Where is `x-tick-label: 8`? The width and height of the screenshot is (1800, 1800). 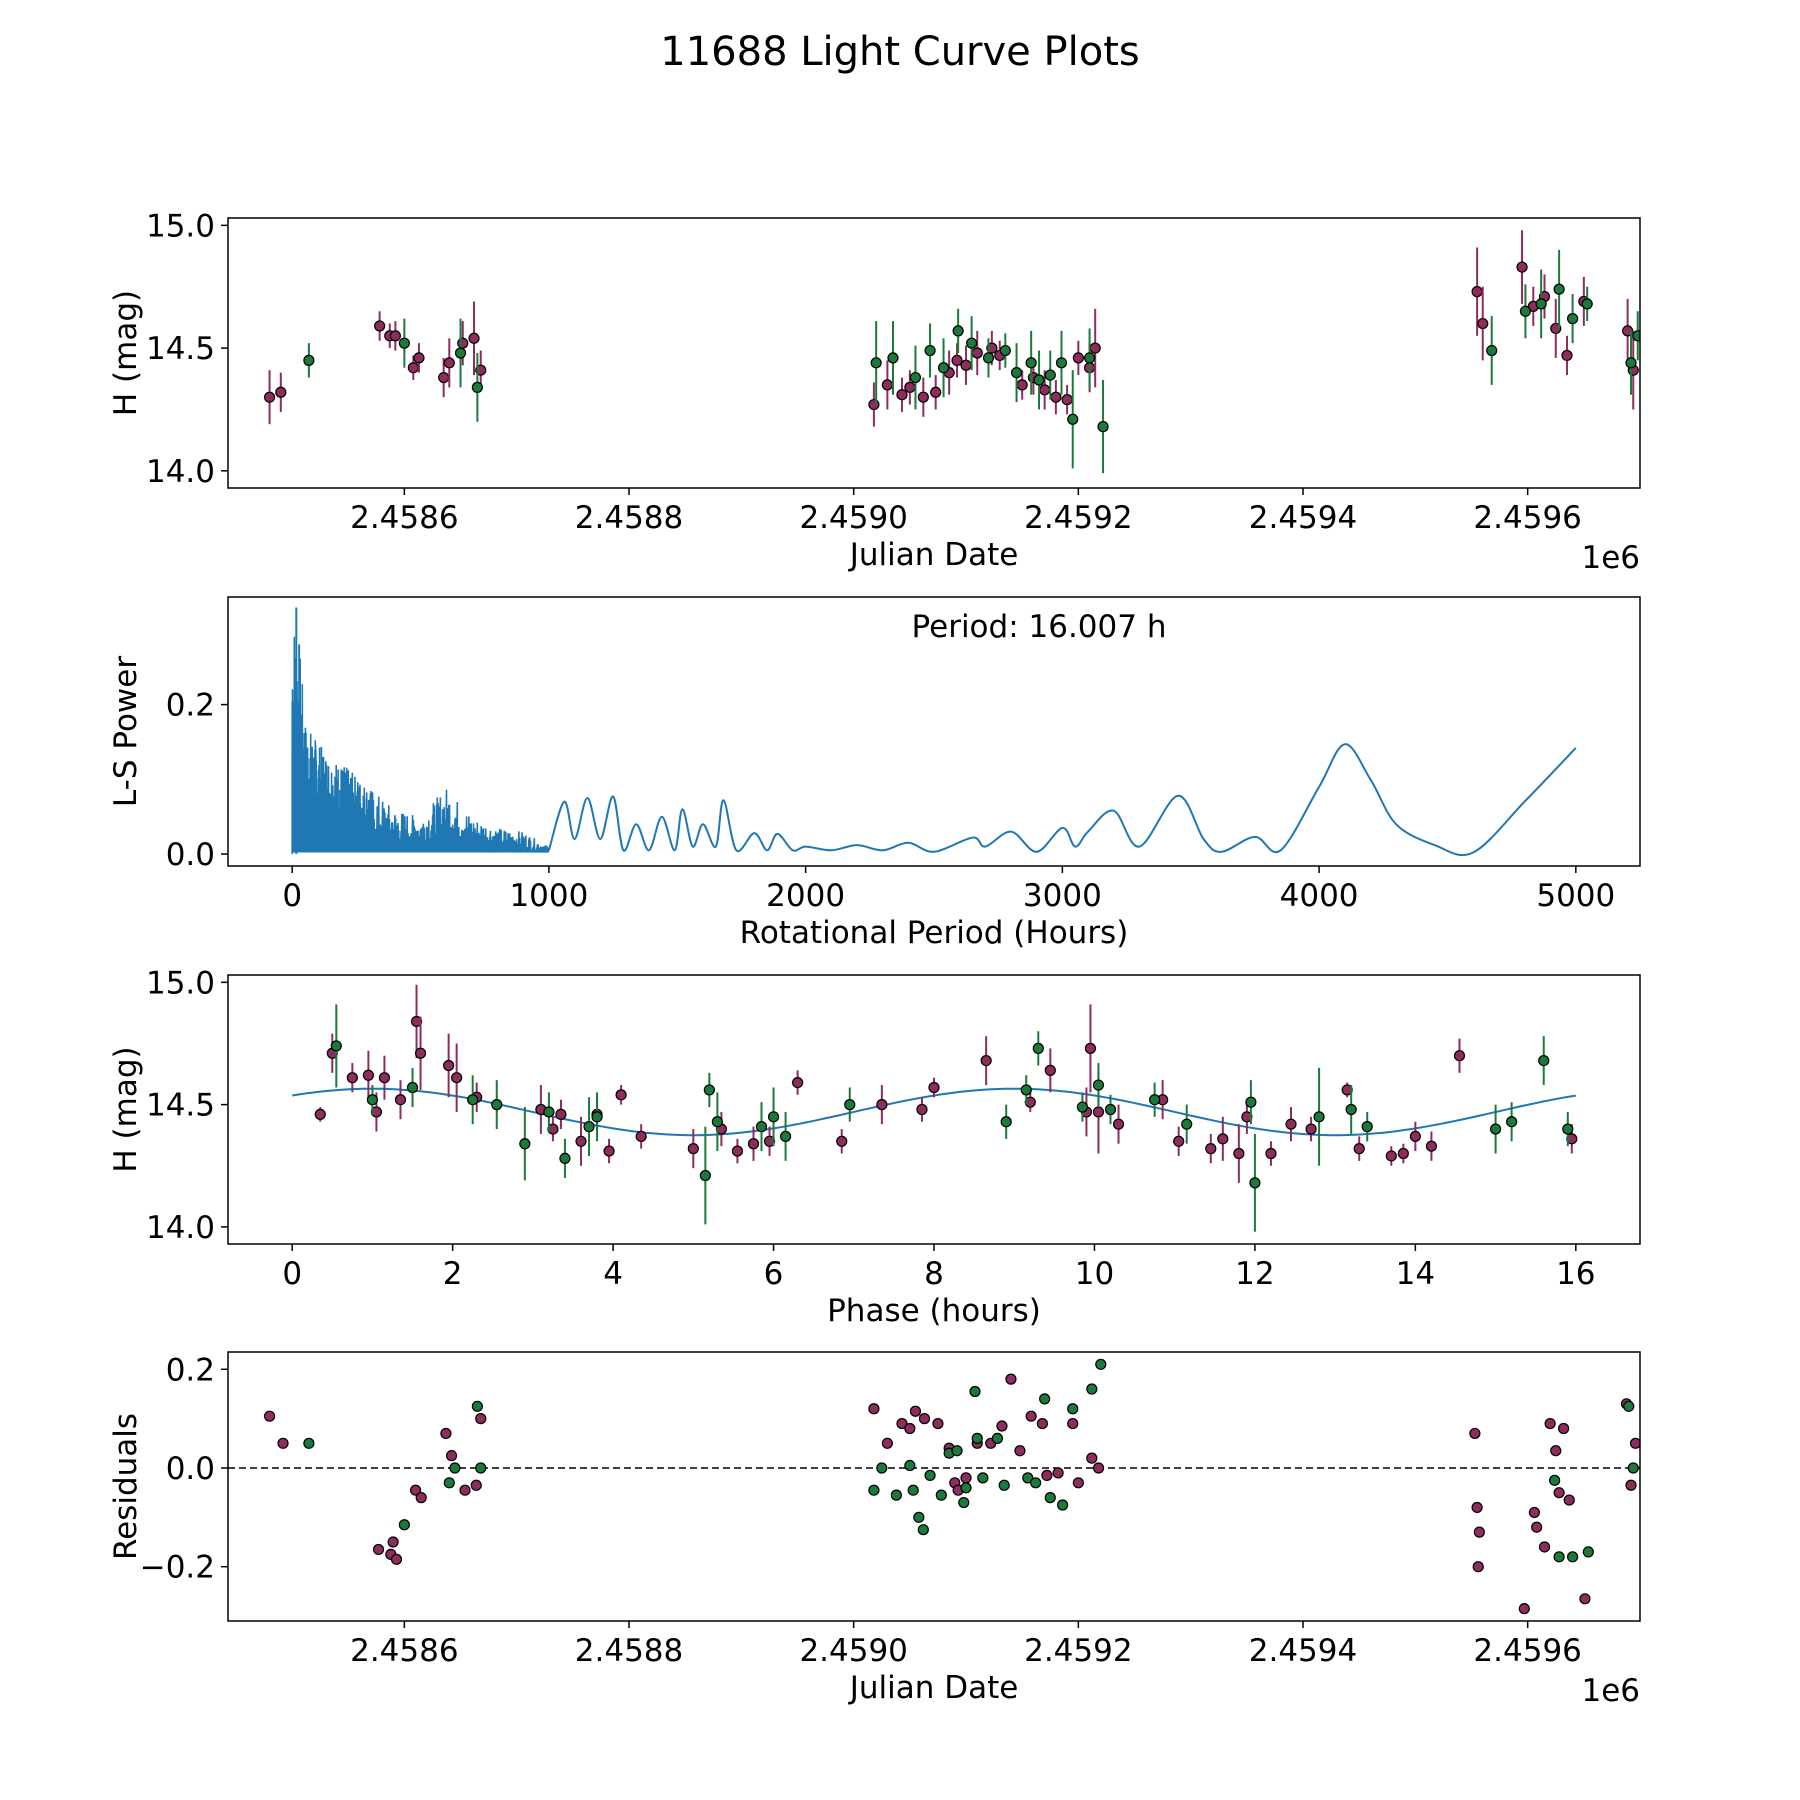
x-tick-label: 8 is located at coordinates (934, 1274).